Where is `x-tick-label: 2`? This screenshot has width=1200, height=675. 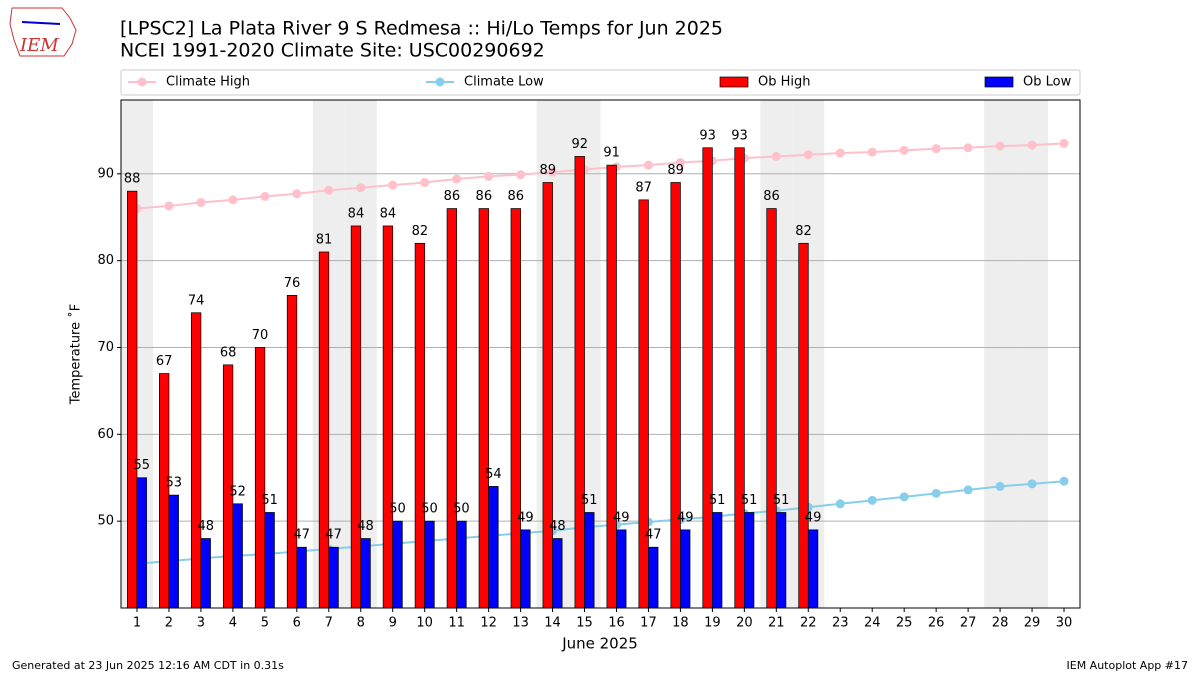
x-tick-label: 2 is located at coordinates (169, 623).